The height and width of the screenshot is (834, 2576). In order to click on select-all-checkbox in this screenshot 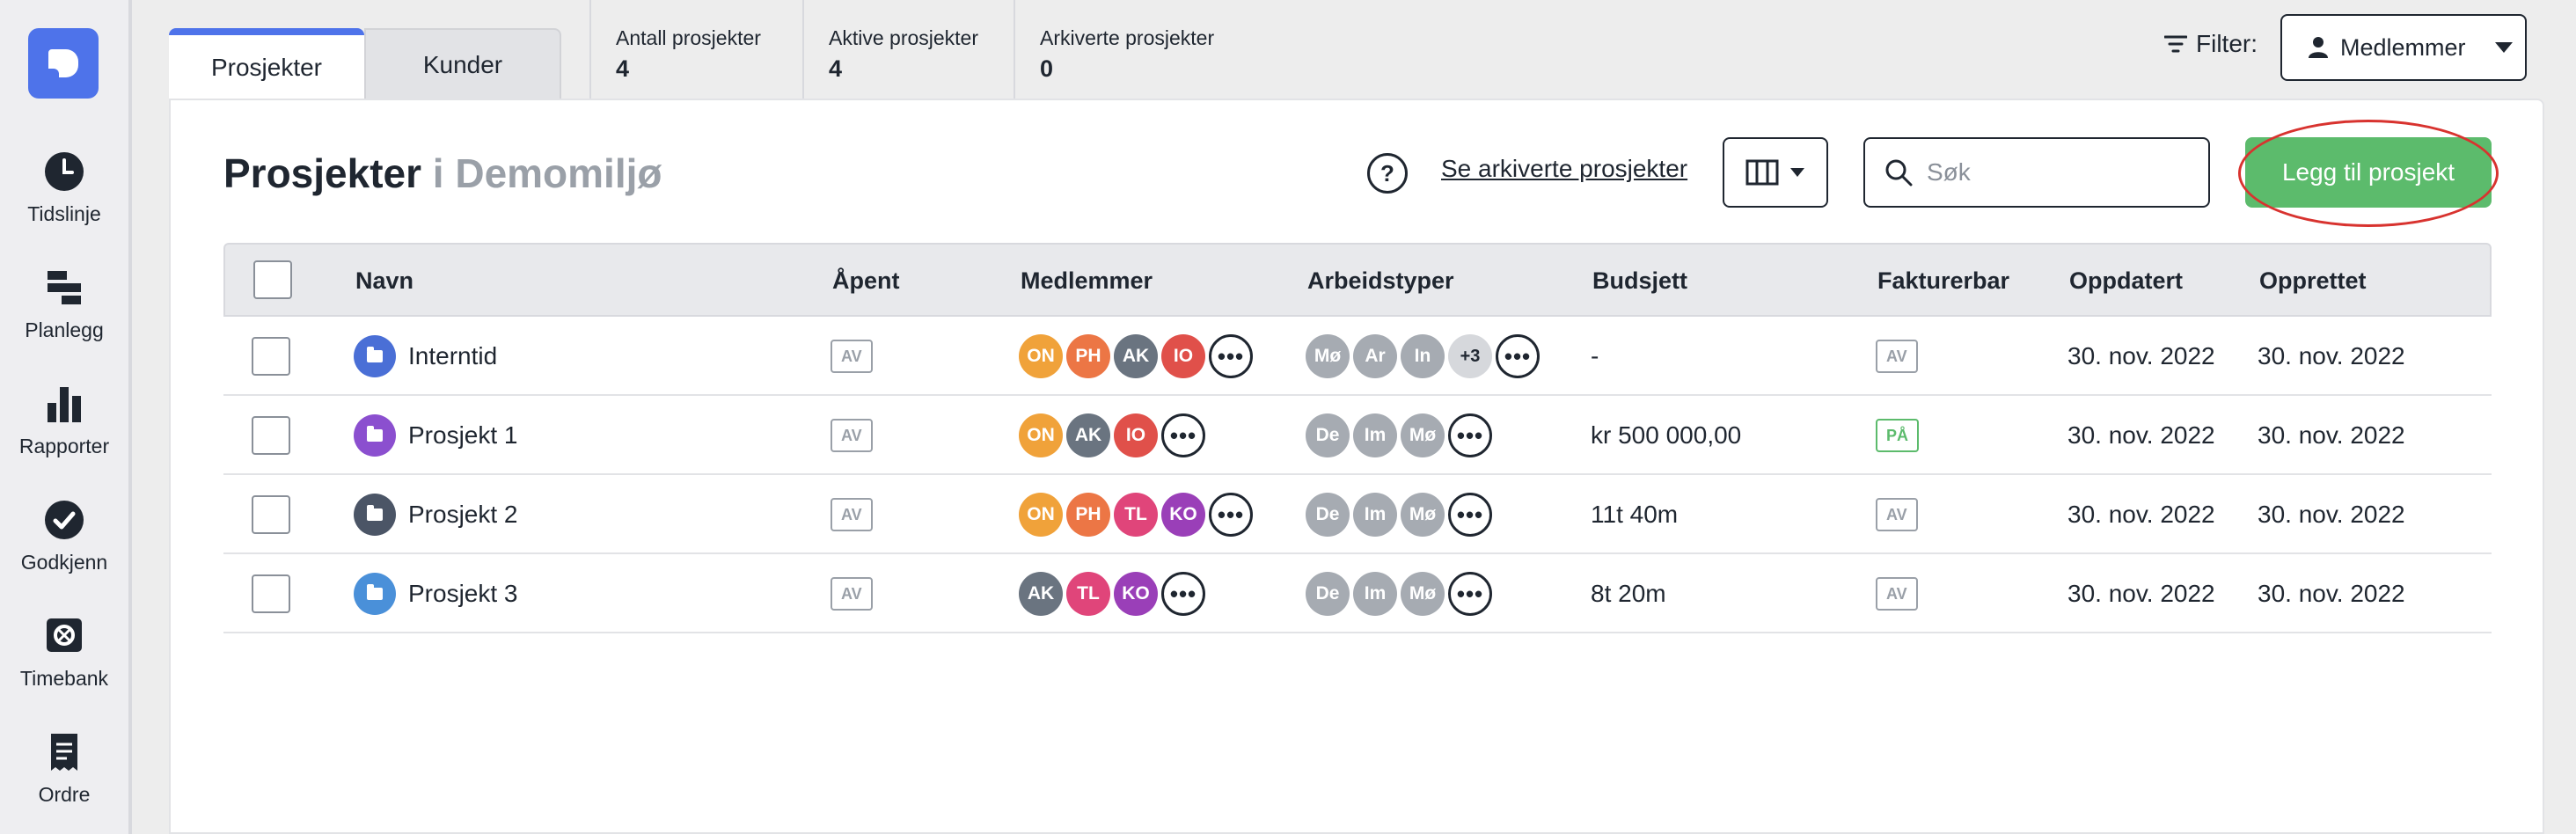, I will do `click(272, 279)`.